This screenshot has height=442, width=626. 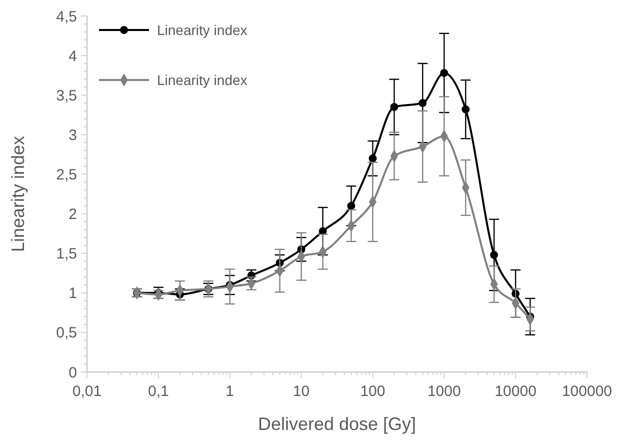 I want to click on y-tick-label: 2,5, so click(x=66, y=175).